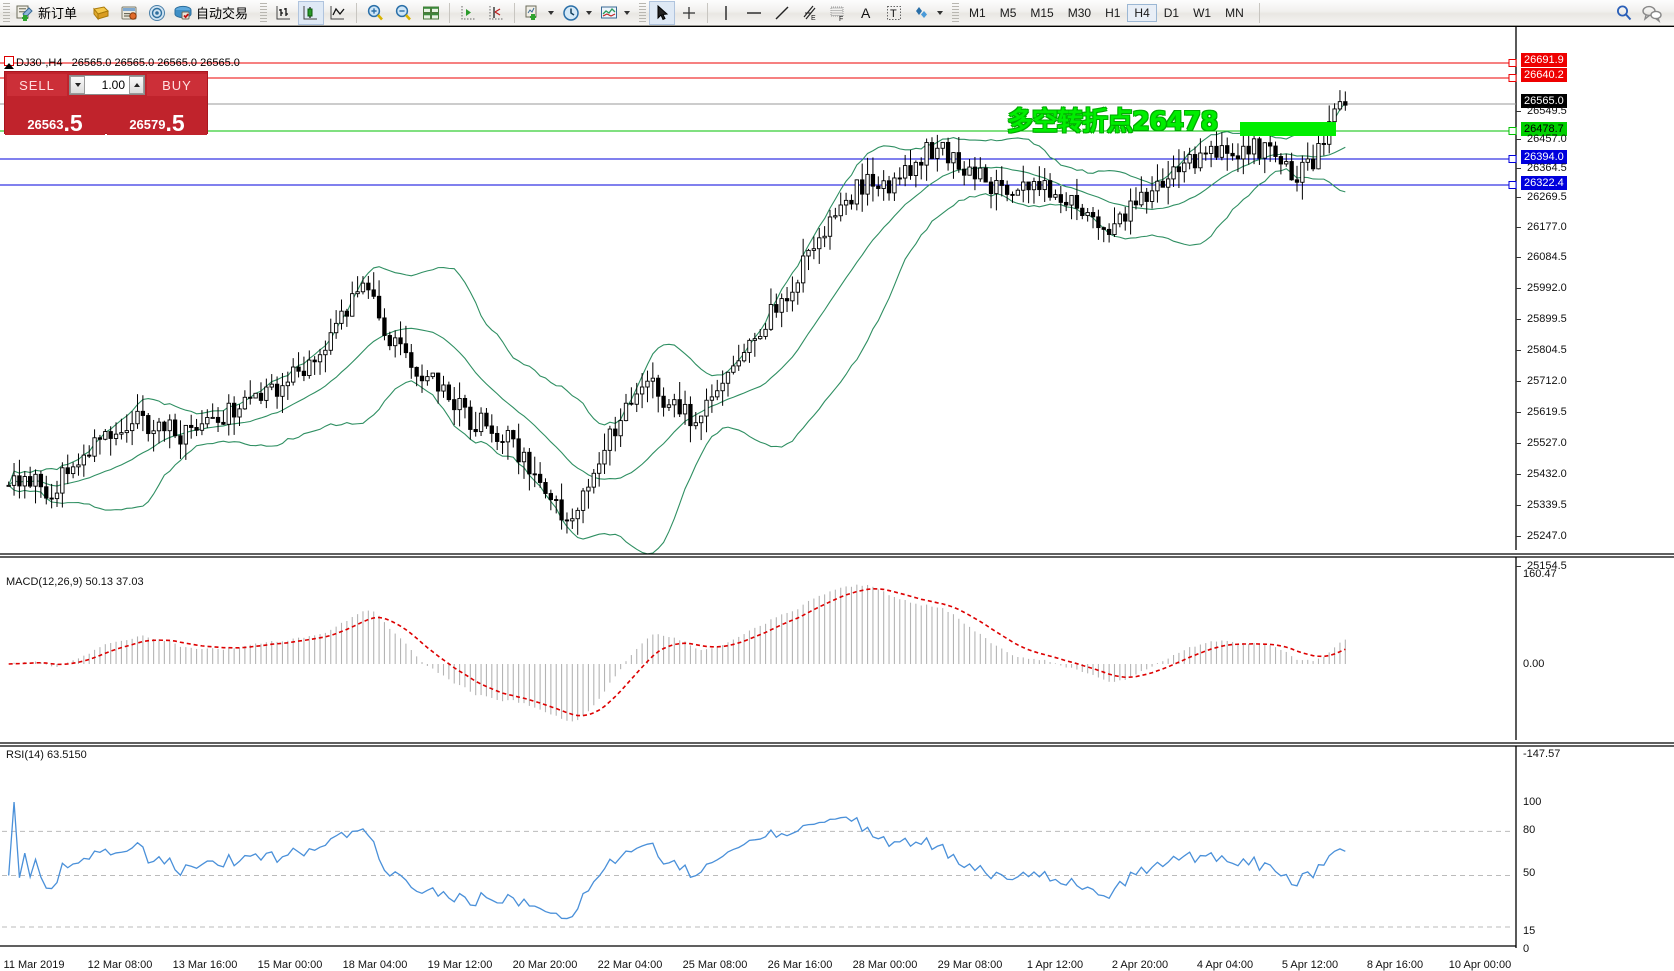 The height and width of the screenshot is (971, 1674). What do you see at coordinates (222, 13) in the screenshot?
I see `auto-trade-label: 自动交易` at bounding box center [222, 13].